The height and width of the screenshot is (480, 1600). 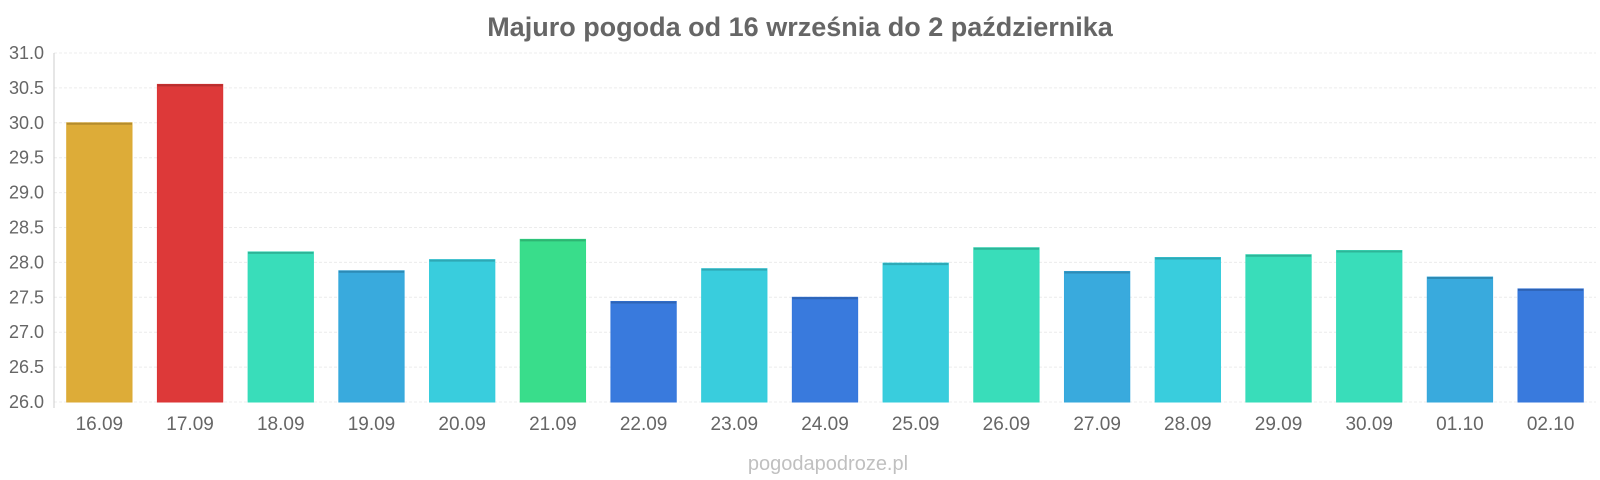 I want to click on y-tick-label: 30.0, so click(x=26, y=123).